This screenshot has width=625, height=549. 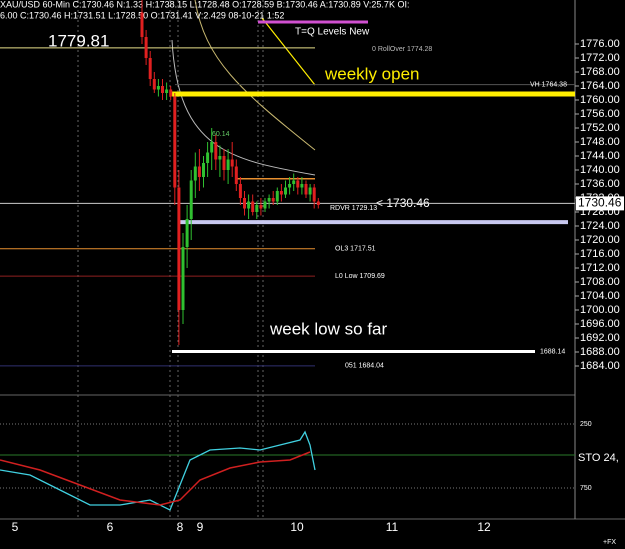 What do you see at coordinates (600, 114) in the screenshot?
I see `price-label: 1756.00` at bounding box center [600, 114].